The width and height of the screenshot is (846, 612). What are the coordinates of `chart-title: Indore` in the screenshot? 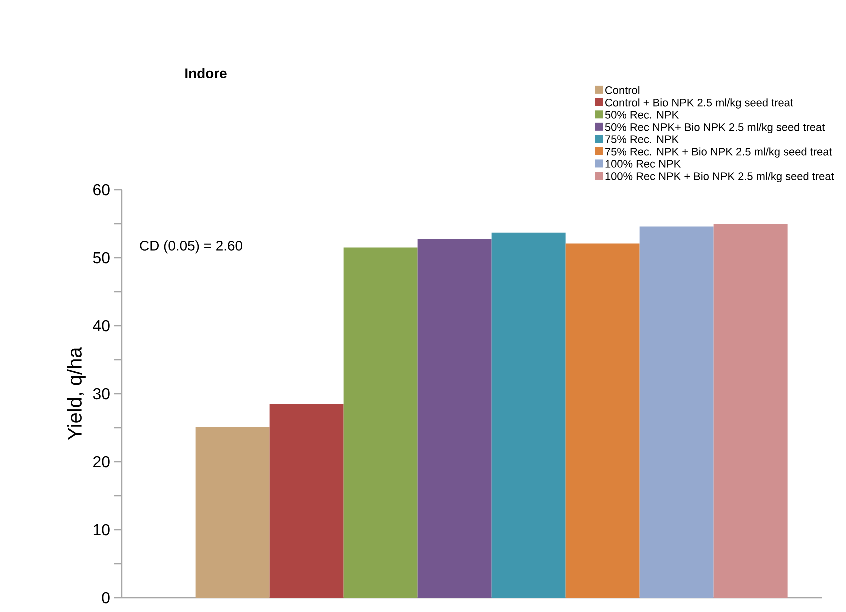 It's located at (206, 73).